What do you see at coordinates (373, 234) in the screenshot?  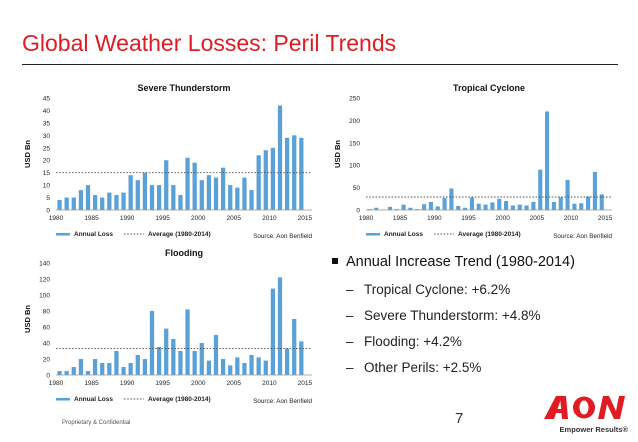 I see `legend-annual-loss-swatch` at bounding box center [373, 234].